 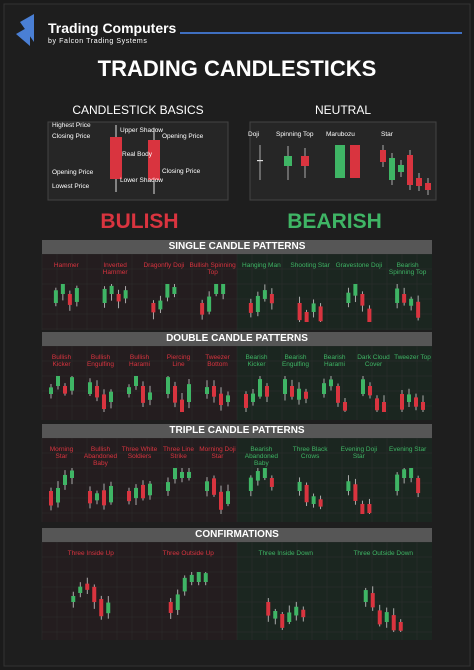 I want to click on pattern-label: Three White Soldiers, so click(x=139, y=453).